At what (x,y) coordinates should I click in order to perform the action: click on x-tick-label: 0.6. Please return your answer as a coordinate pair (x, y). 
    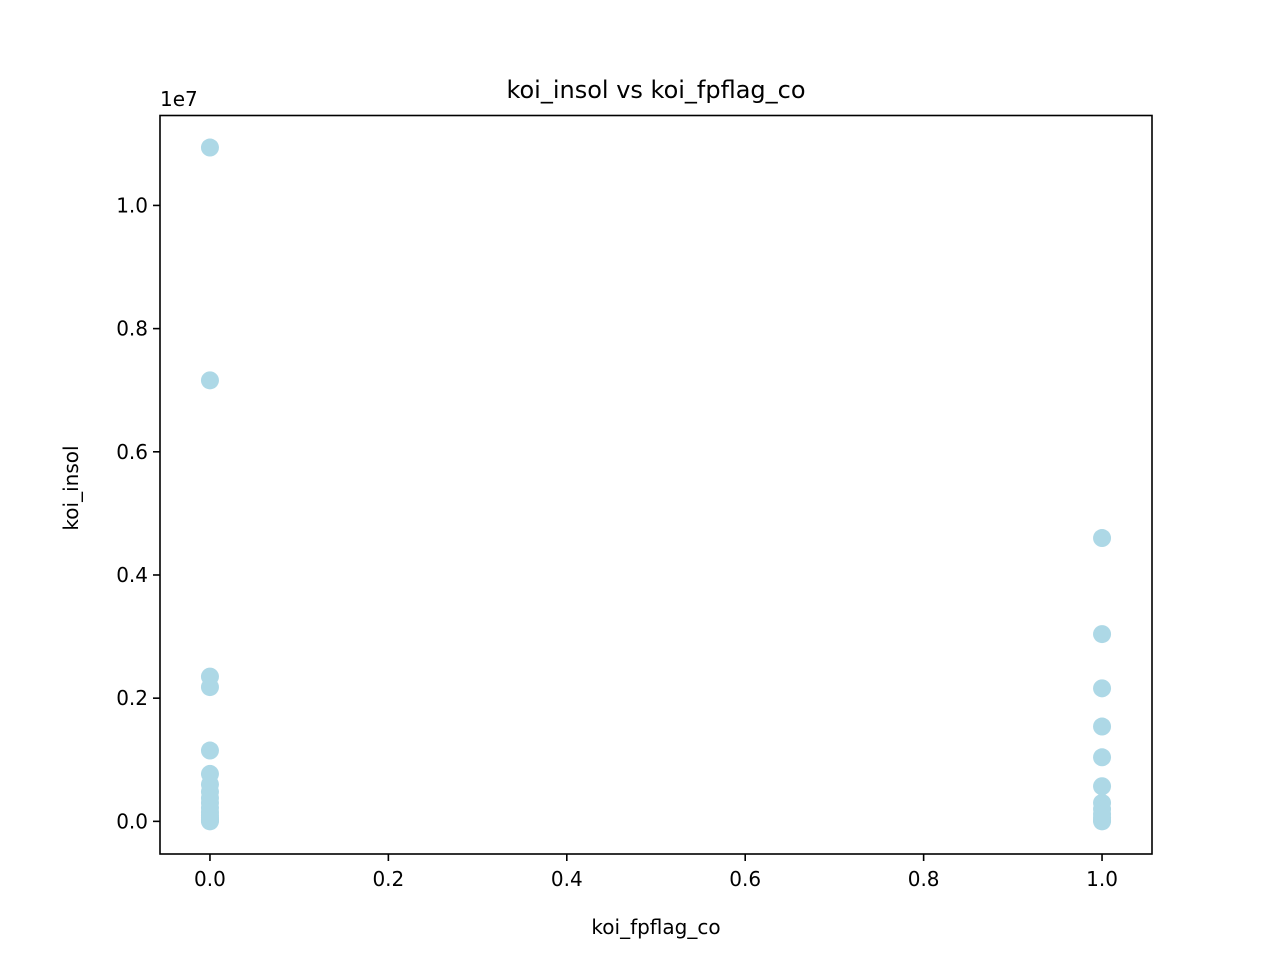
    Looking at the image, I should click on (745, 879).